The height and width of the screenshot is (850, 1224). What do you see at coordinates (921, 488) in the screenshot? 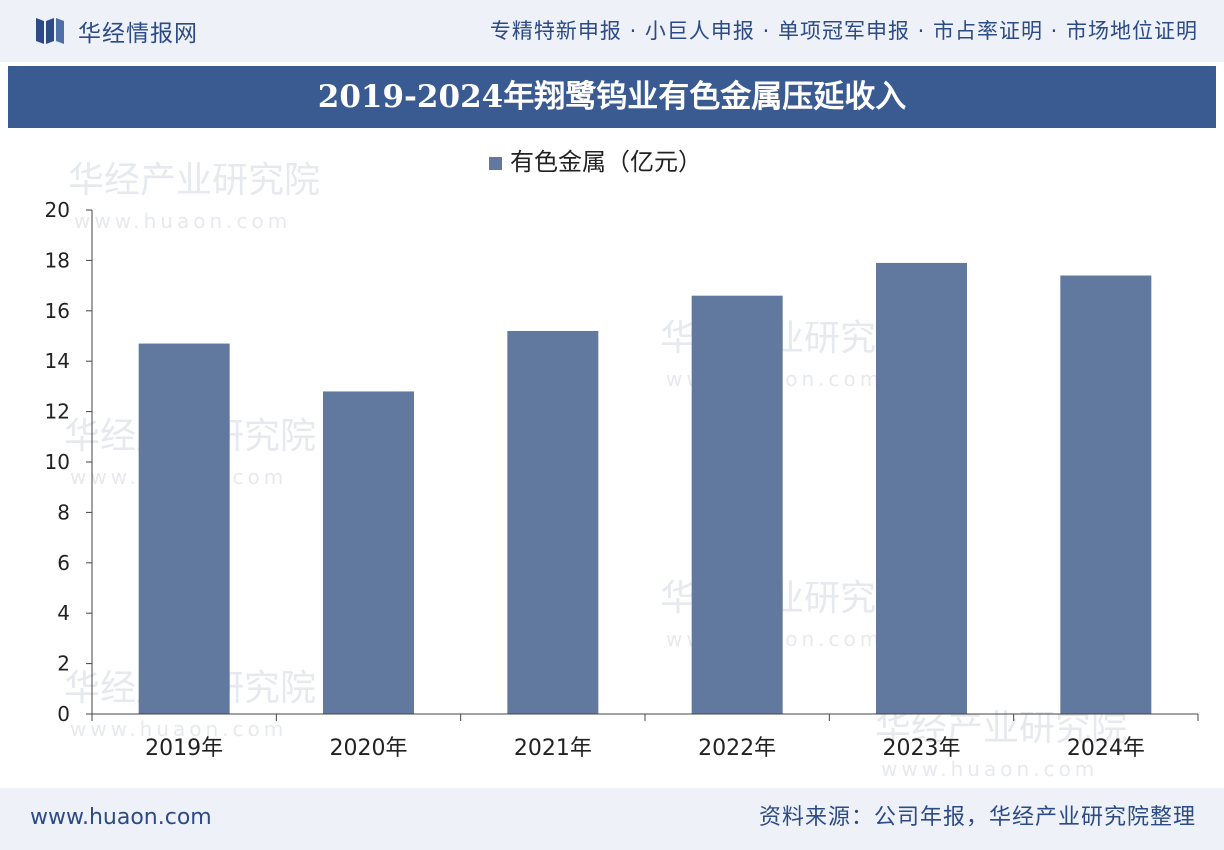
I see `bar-2023年` at bounding box center [921, 488].